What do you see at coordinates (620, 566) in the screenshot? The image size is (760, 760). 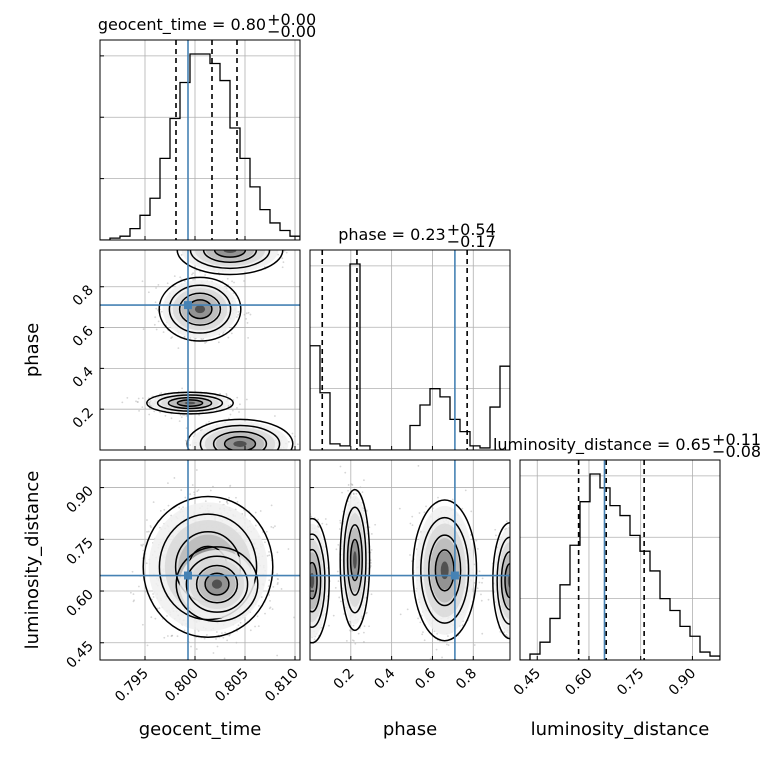 I see `histogram-step` at bounding box center [620, 566].